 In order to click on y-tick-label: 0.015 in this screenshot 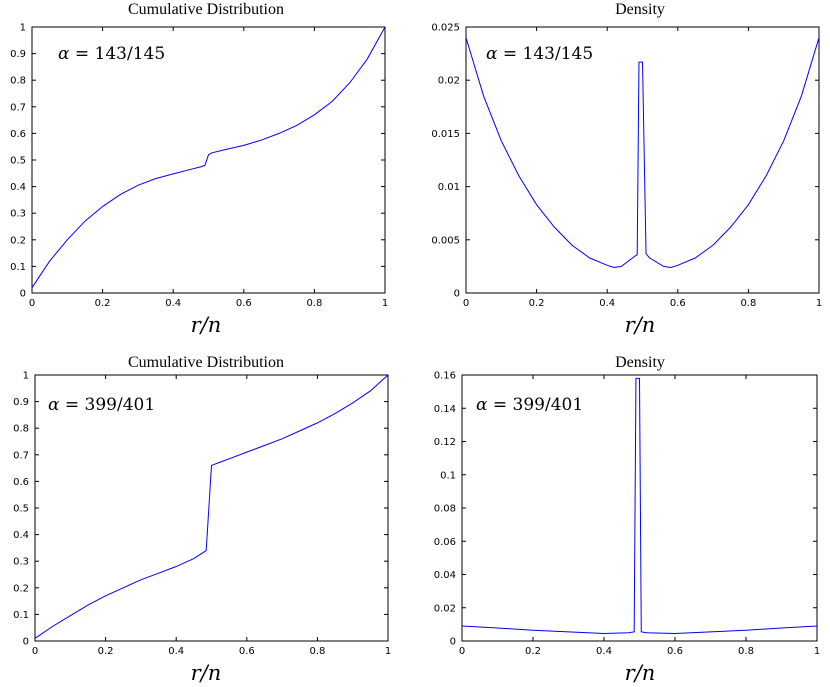, I will do `click(445, 134)`.